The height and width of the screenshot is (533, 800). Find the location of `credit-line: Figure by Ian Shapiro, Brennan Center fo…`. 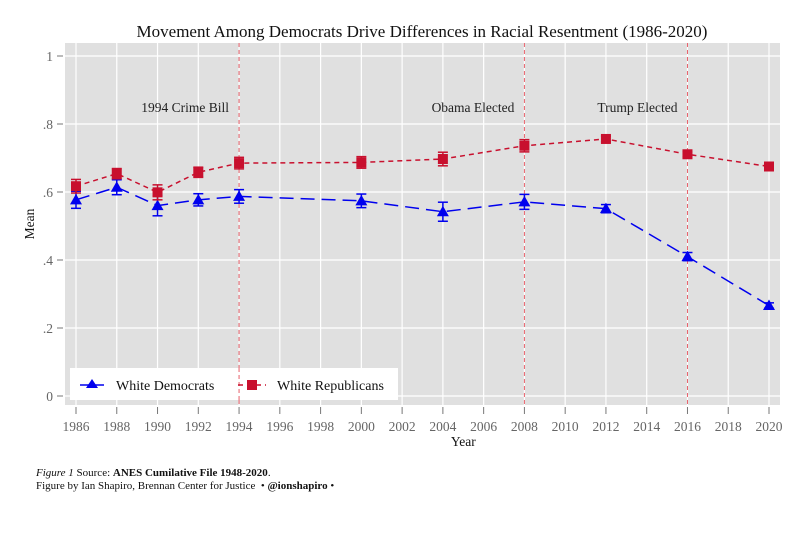

credit-line: Figure by Ian Shapiro, Brennan Center fo… is located at coordinates (185, 486).